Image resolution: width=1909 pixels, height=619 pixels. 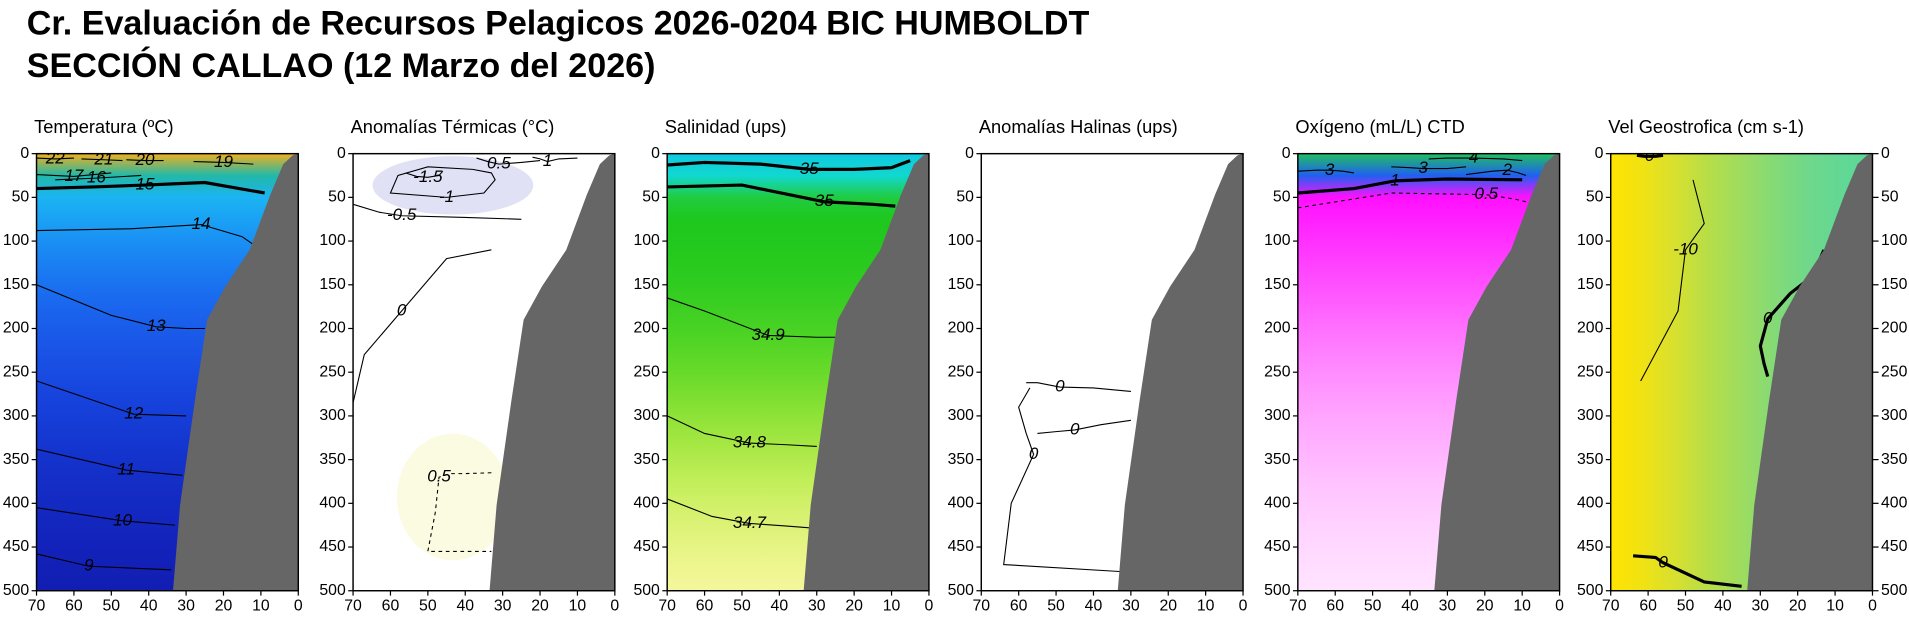 What do you see at coordinates (750, 442) in the screenshot?
I see `contour-label: 34.8` at bounding box center [750, 442].